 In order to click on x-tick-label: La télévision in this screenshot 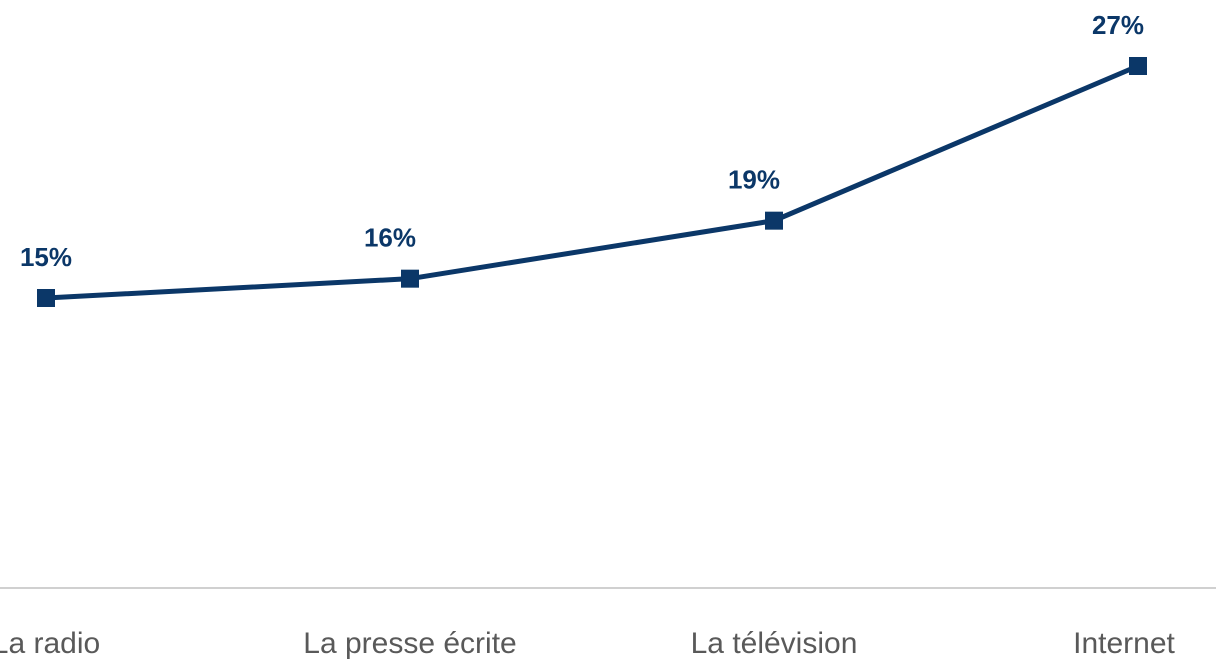, I will do `click(774, 643)`.